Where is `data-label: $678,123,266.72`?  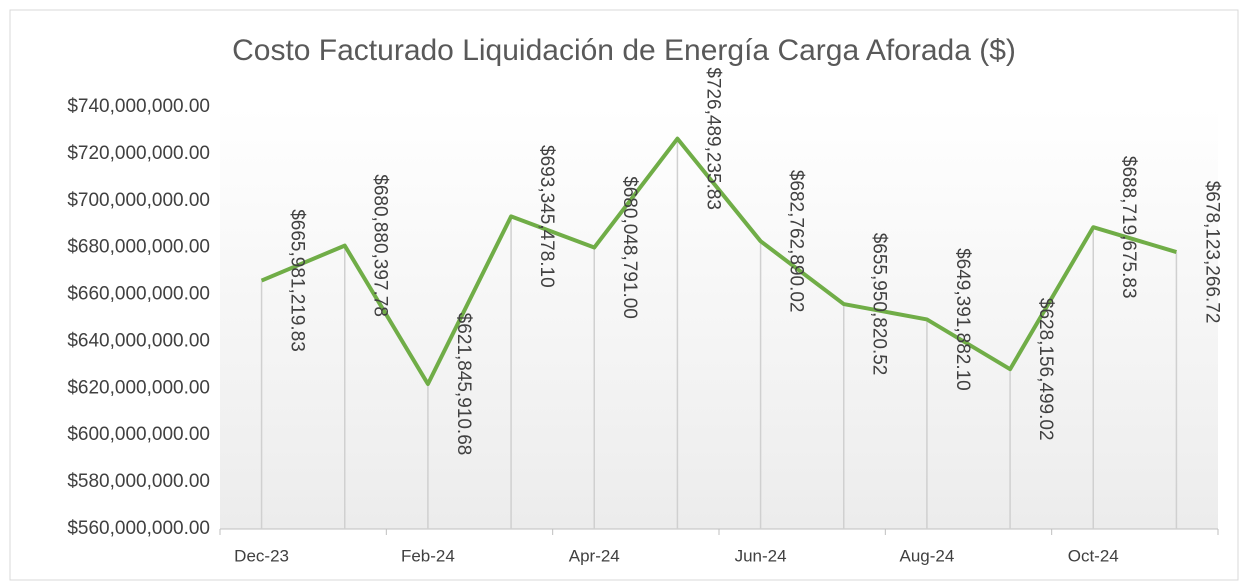
data-label: $678,123,266.72 is located at coordinates (1211, 252).